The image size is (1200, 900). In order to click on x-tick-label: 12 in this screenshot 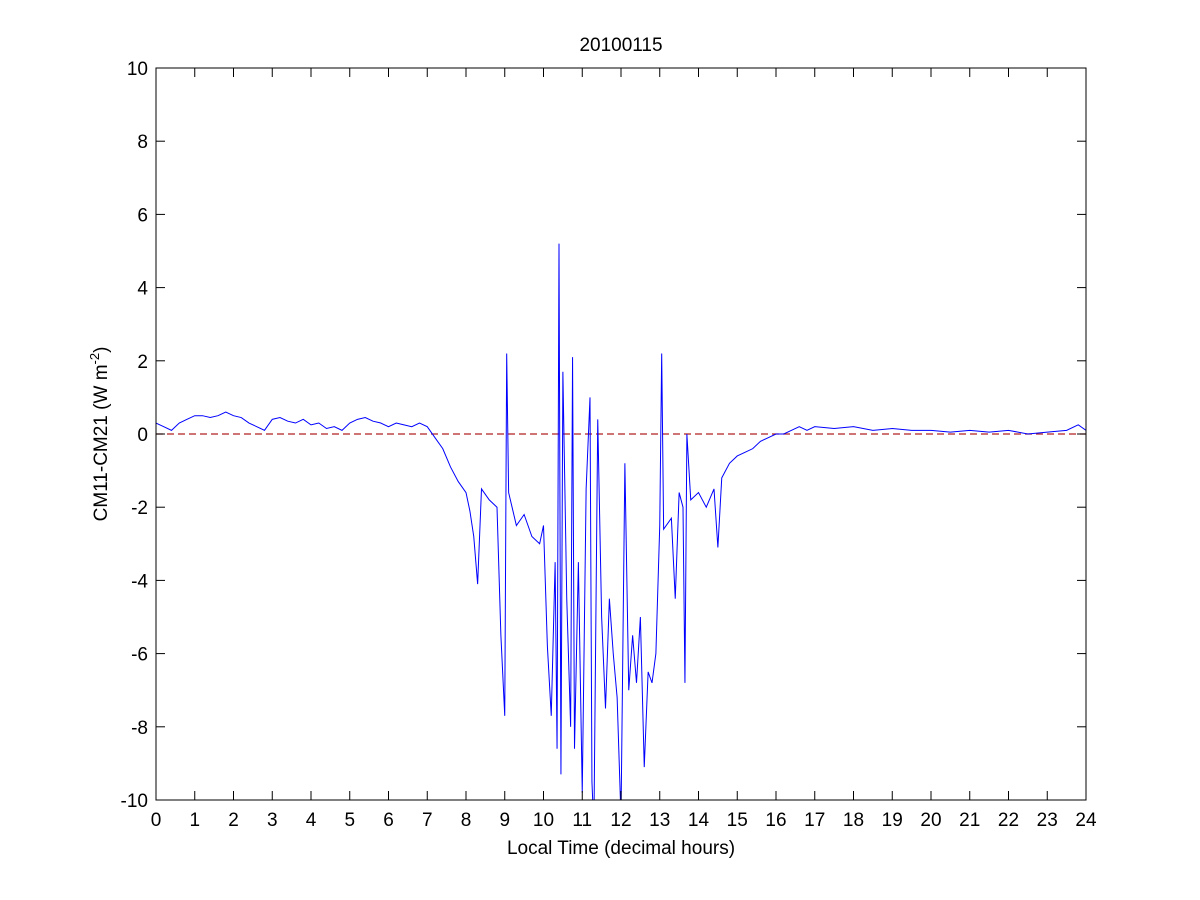, I will do `click(620, 820)`.